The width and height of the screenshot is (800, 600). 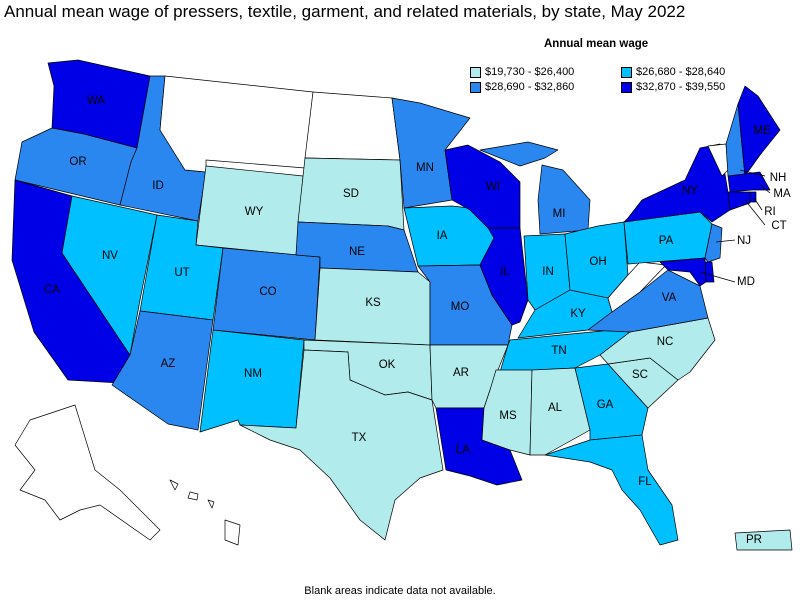 I want to click on label-UT: UT, so click(x=181, y=273).